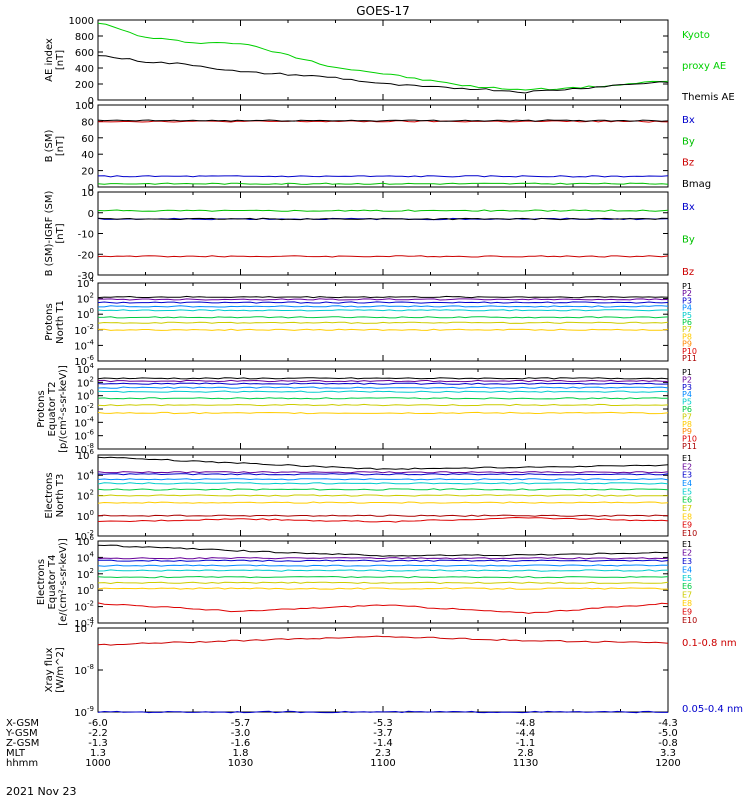 Image resolution: width=750 pixels, height=800 pixels. Describe the element at coordinates (84, 422) in the screenshot. I see `y-tick-label: 10⁻⁴` at that location.